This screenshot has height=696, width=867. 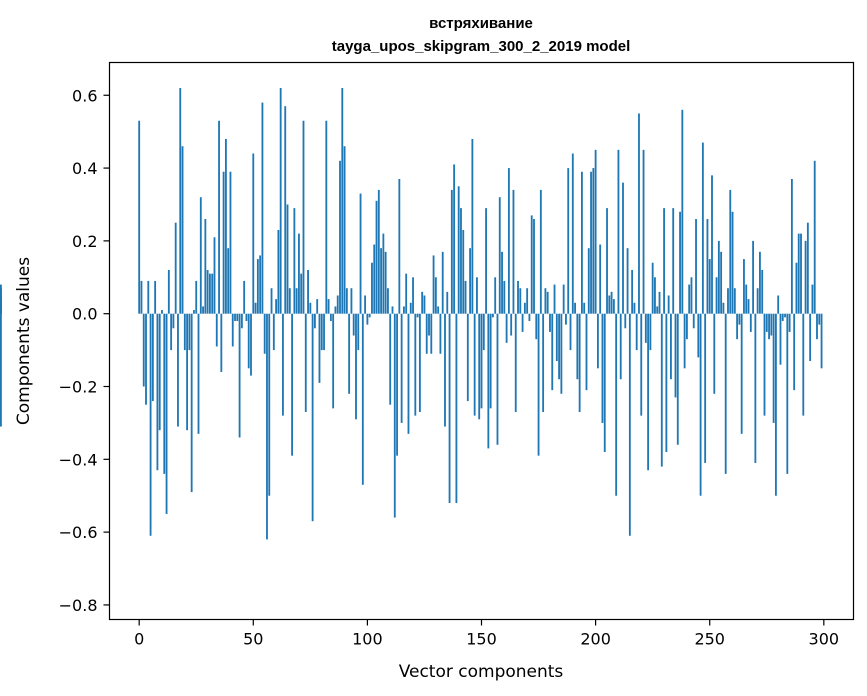 I want to click on y-axis-ticks: −0.8 −0.6 −0.4 −0.2 0.0 0.2 0.4 0.6, so click(x=84, y=350).